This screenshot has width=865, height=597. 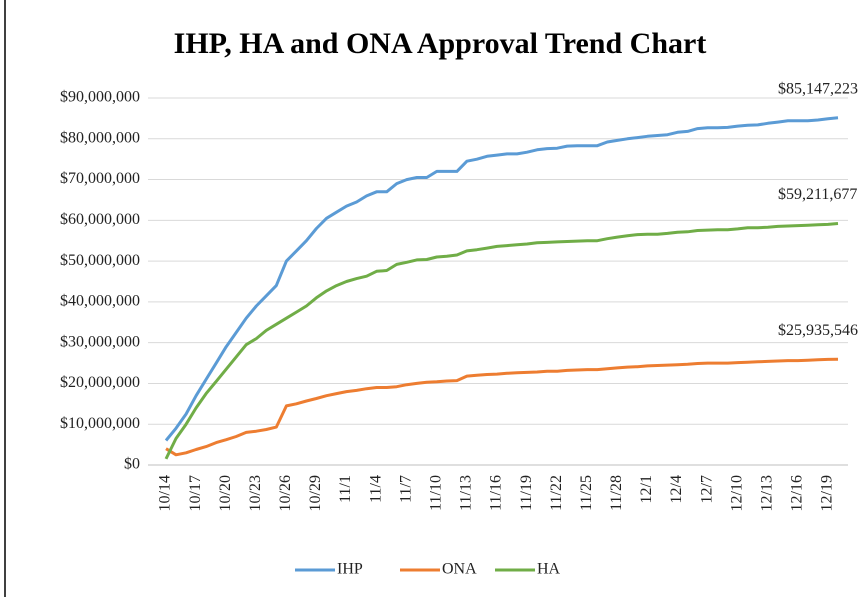 What do you see at coordinates (100, 178) in the screenshot?
I see `y-tick-label: $70,000,000` at bounding box center [100, 178].